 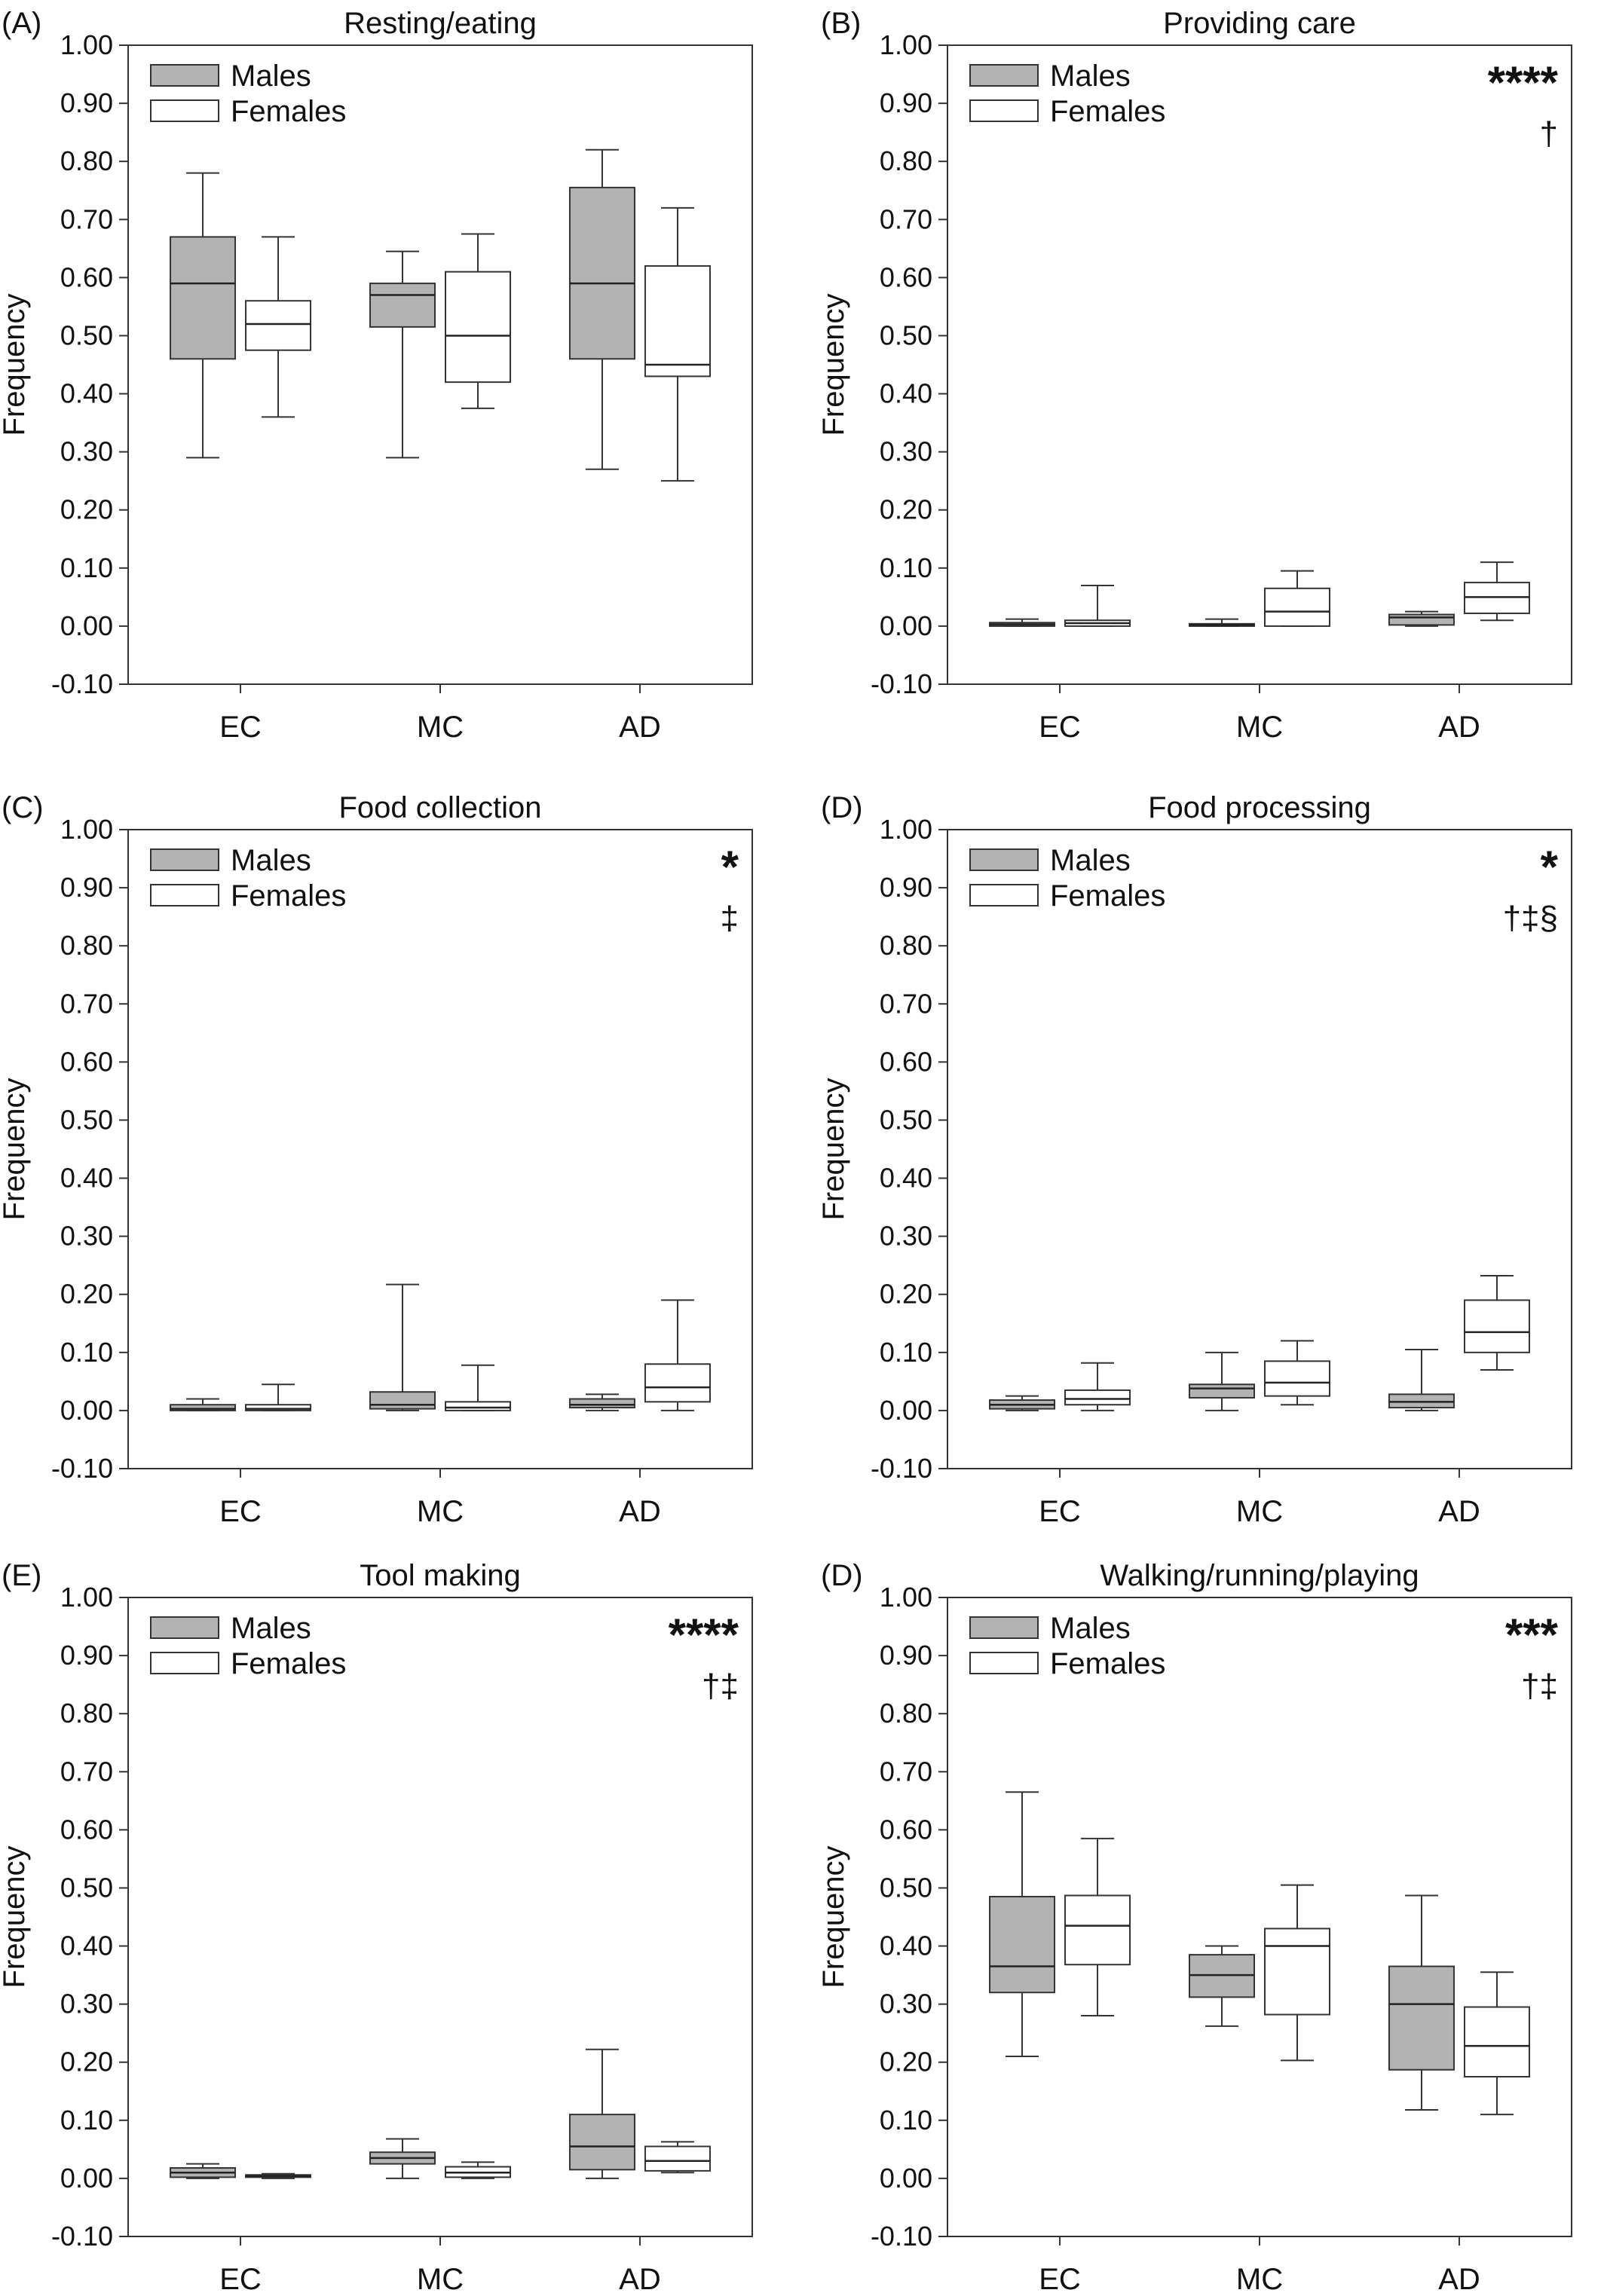 What do you see at coordinates (1523, 82) in the screenshot?
I see `significance-stars: ****` at bounding box center [1523, 82].